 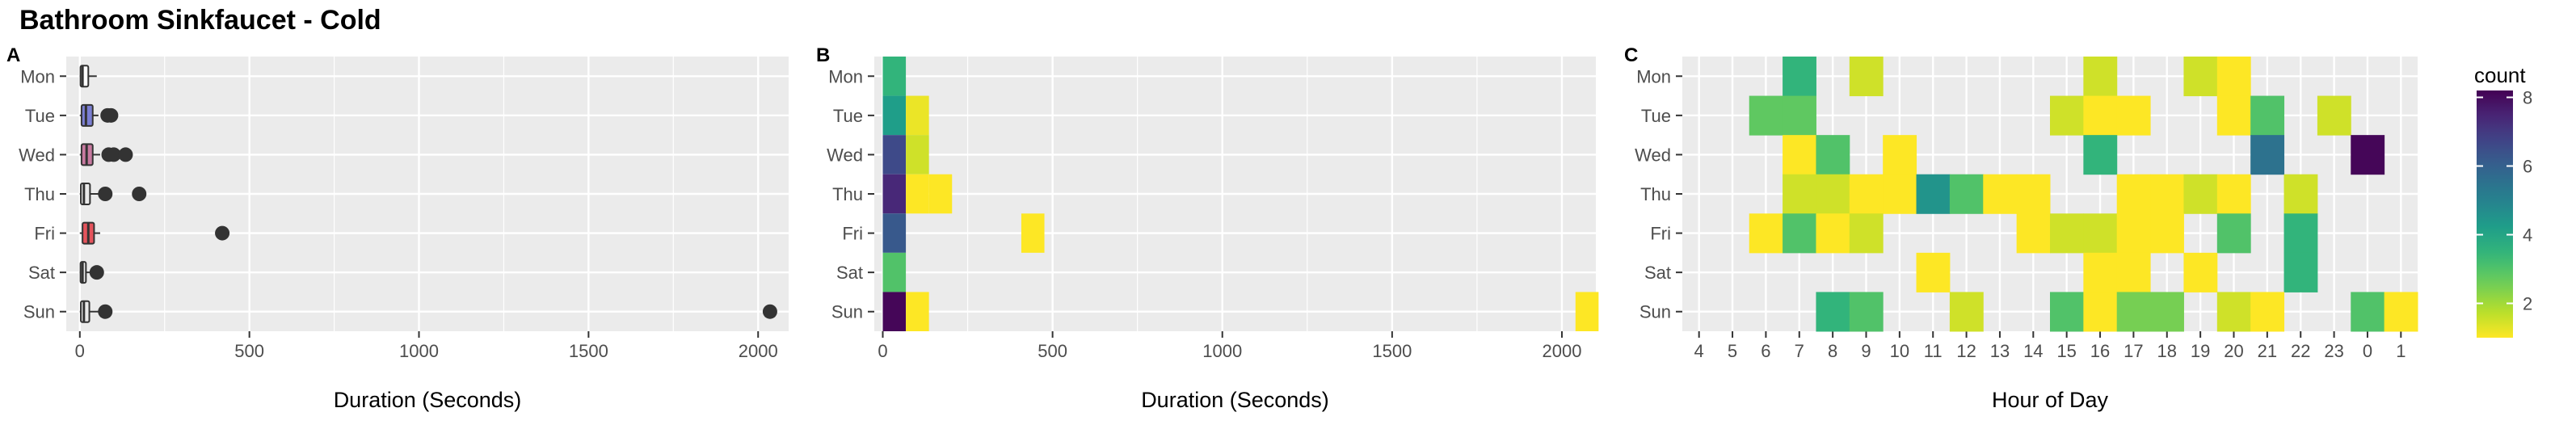 I want to click on panel-A-day-label-thu: Thu, so click(x=39, y=194).